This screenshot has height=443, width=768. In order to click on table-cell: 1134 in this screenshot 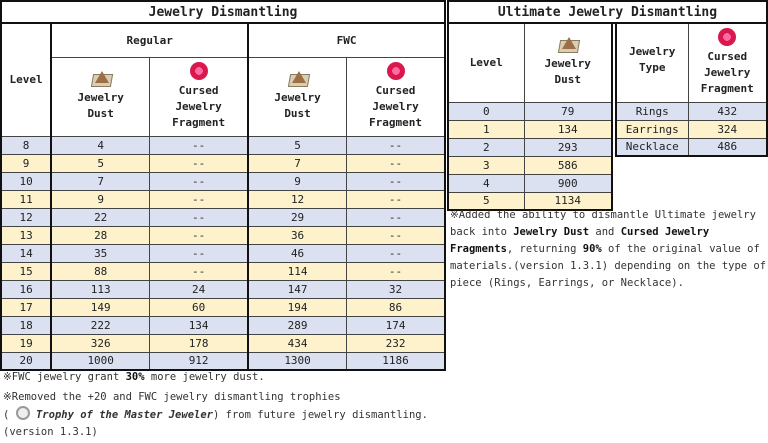, I will do `click(568, 201)`.